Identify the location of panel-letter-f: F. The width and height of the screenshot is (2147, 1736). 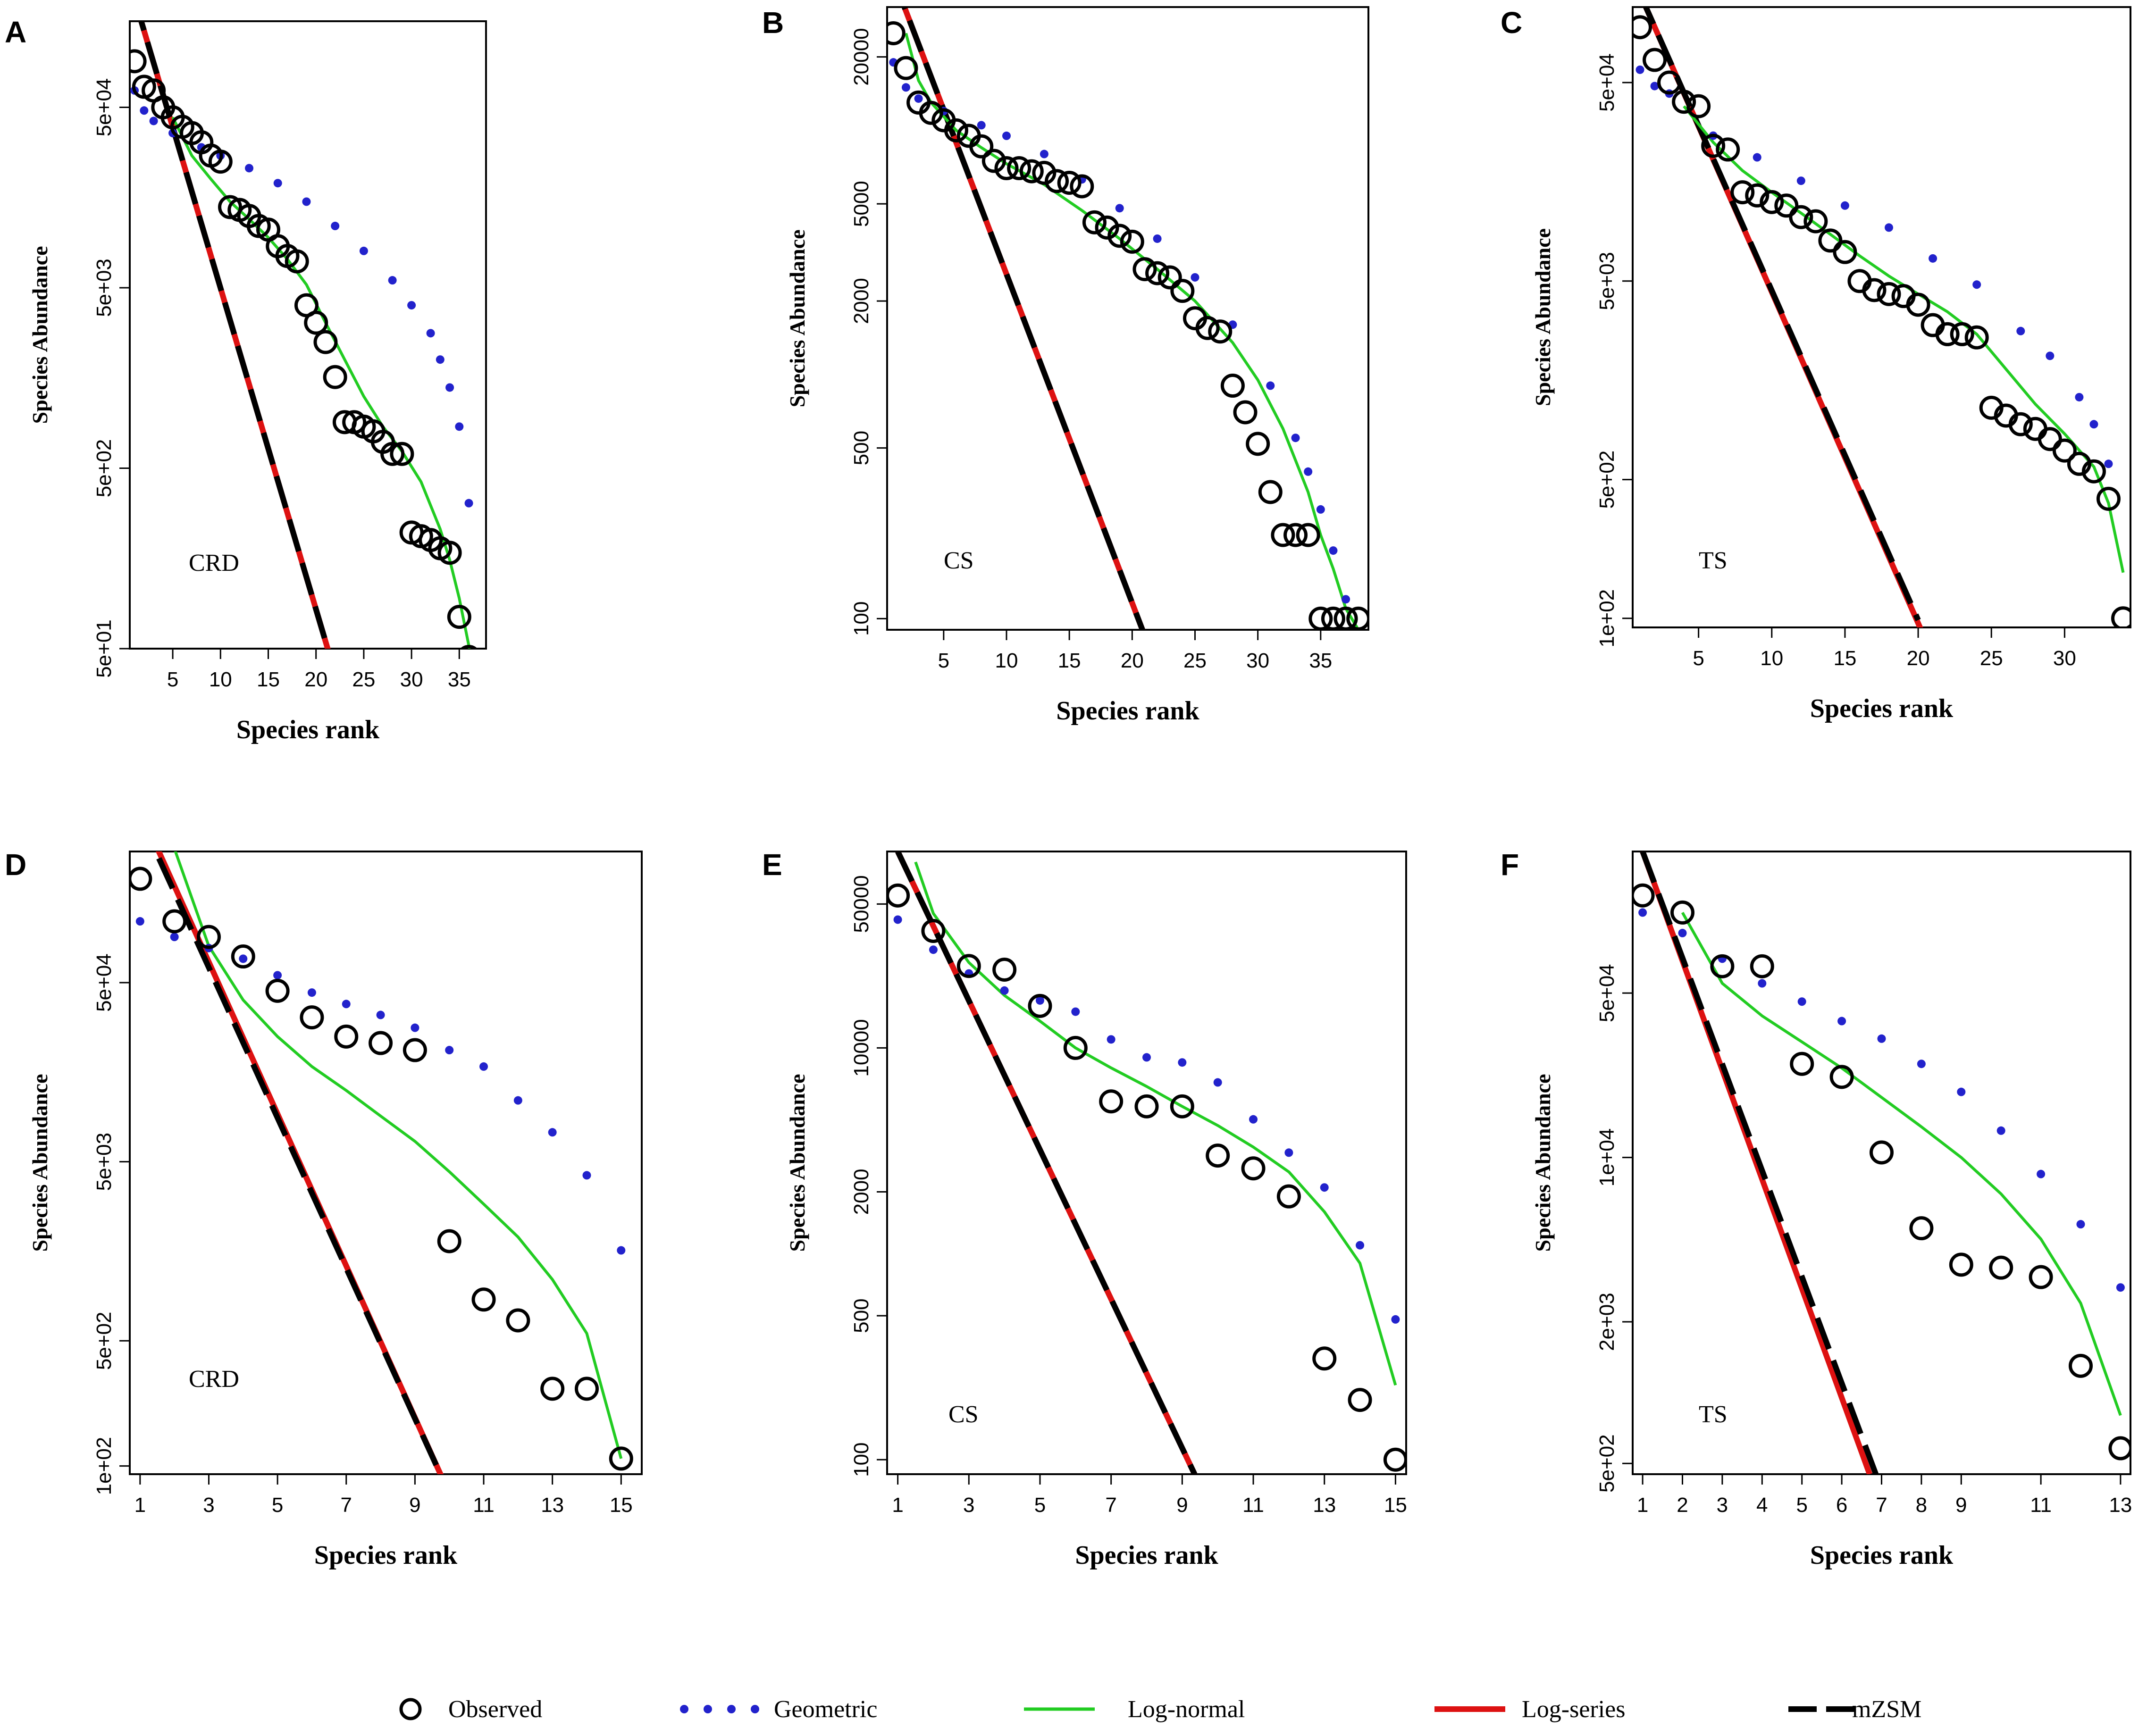
(1510, 865).